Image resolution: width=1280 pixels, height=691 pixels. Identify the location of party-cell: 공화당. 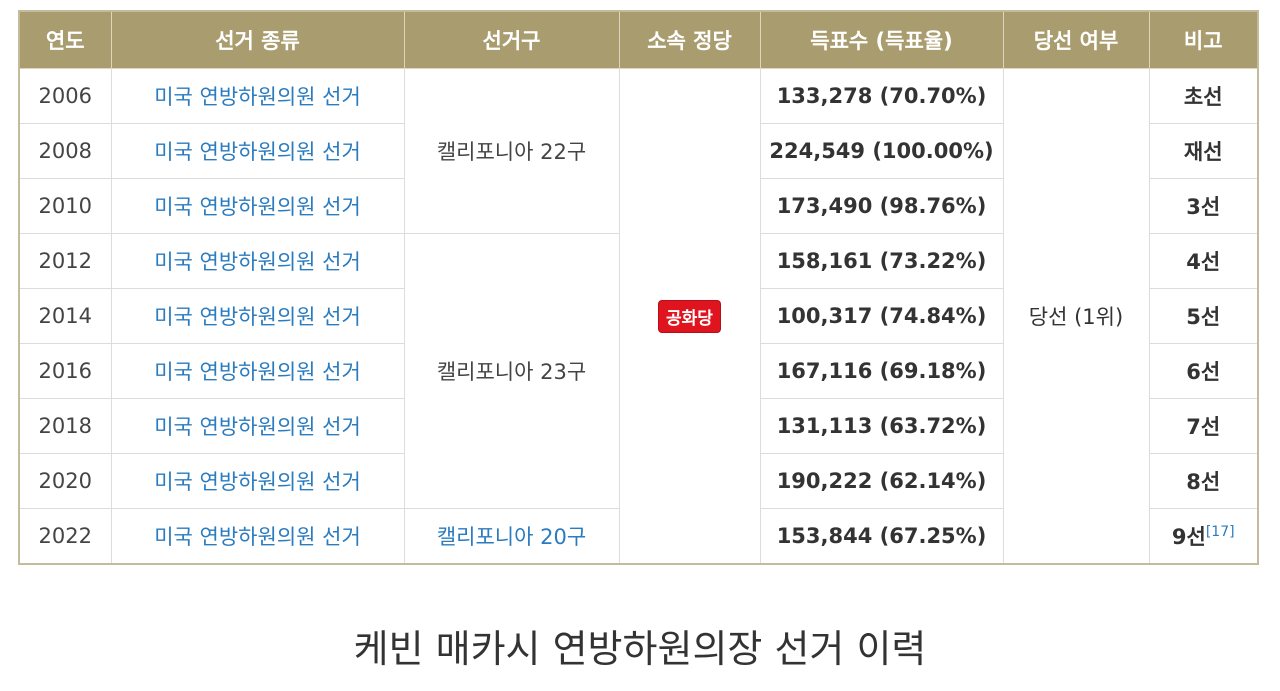
(689, 316).